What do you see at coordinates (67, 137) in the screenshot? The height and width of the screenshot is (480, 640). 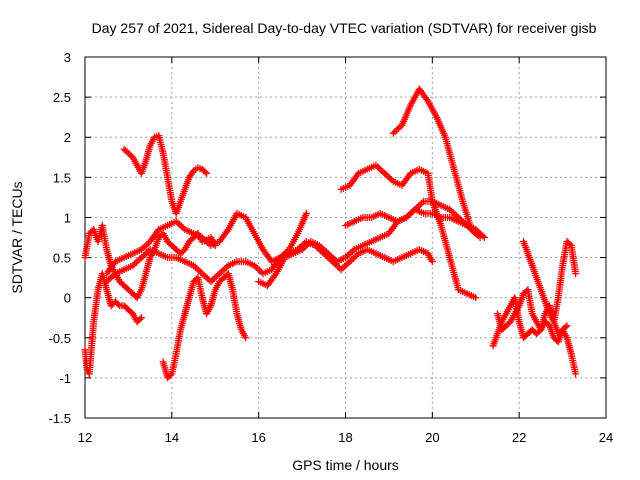 I see `y-tick-label: 2` at bounding box center [67, 137].